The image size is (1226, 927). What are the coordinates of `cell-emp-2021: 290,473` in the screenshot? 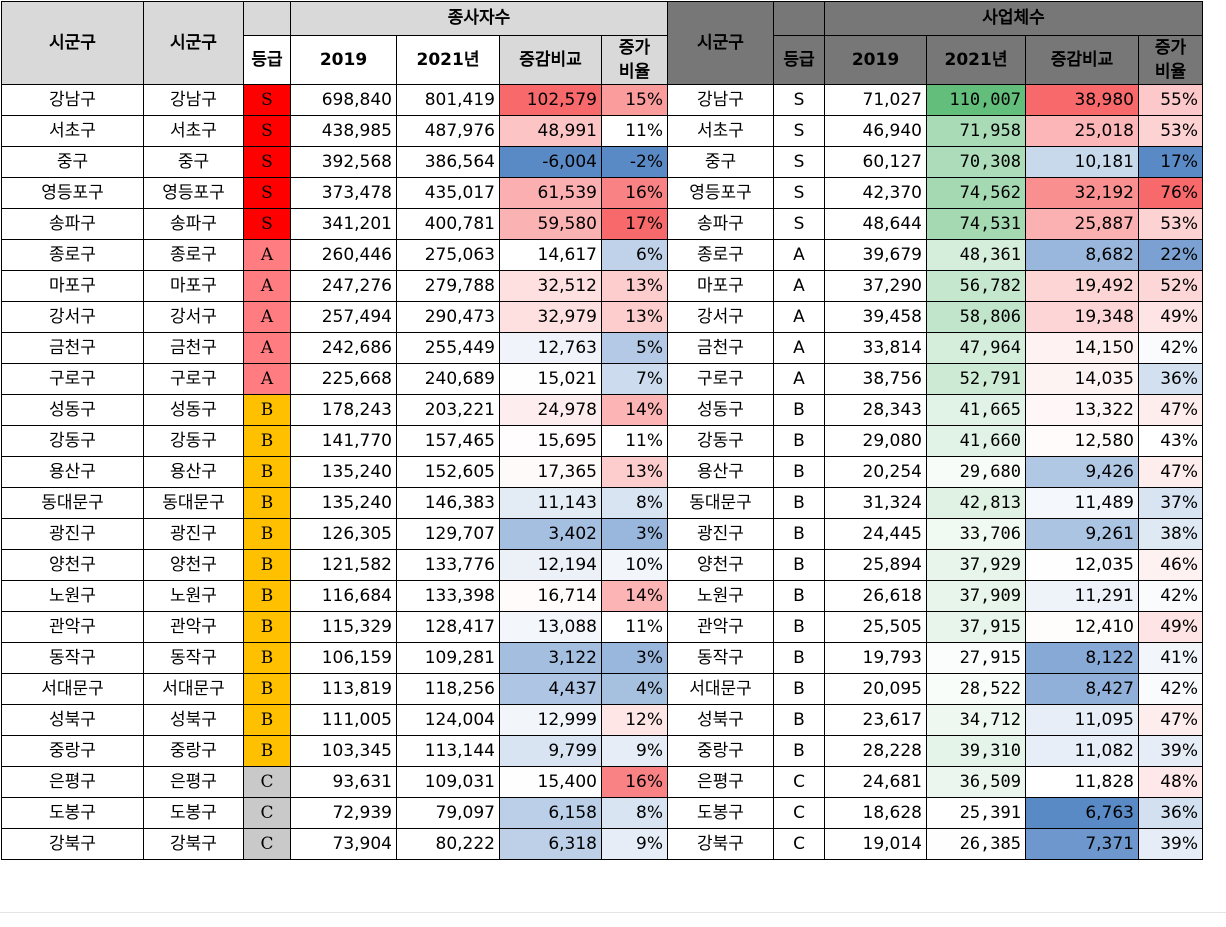 It's located at (448, 317).